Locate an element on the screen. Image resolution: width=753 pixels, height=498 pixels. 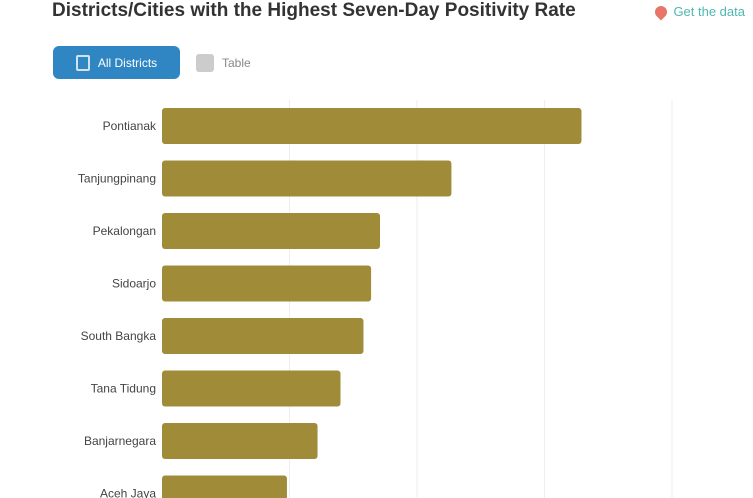
category-label: Tana Tidung is located at coordinates (123, 389).